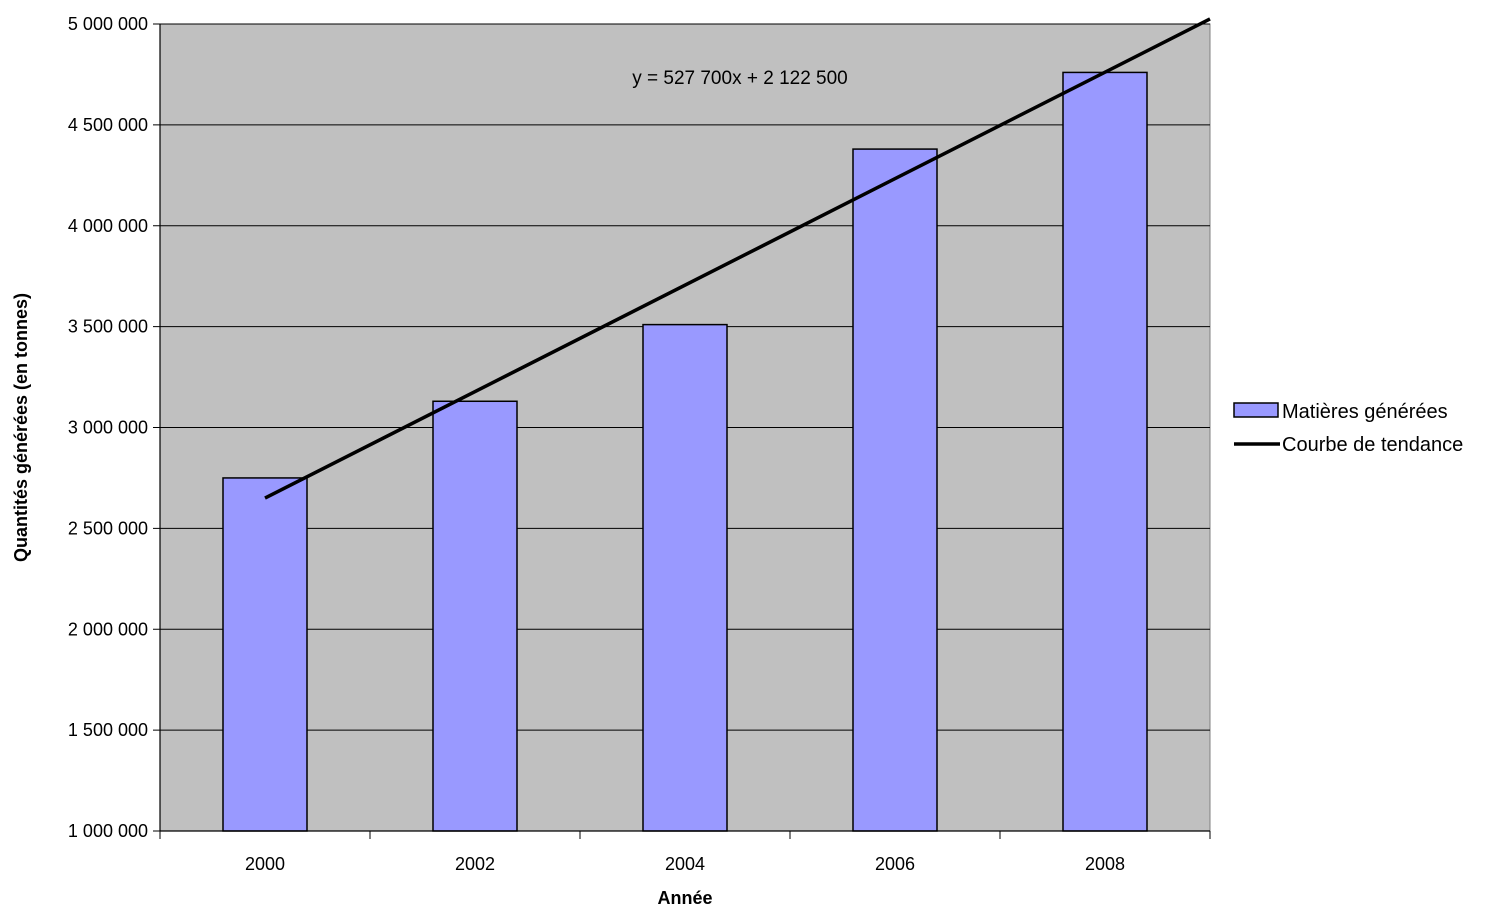 Image resolution: width=1487 pixels, height=916 pixels. Describe the element at coordinates (1355, 426) in the screenshot. I see `legend: Matières générées Courbe de tendance` at that location.